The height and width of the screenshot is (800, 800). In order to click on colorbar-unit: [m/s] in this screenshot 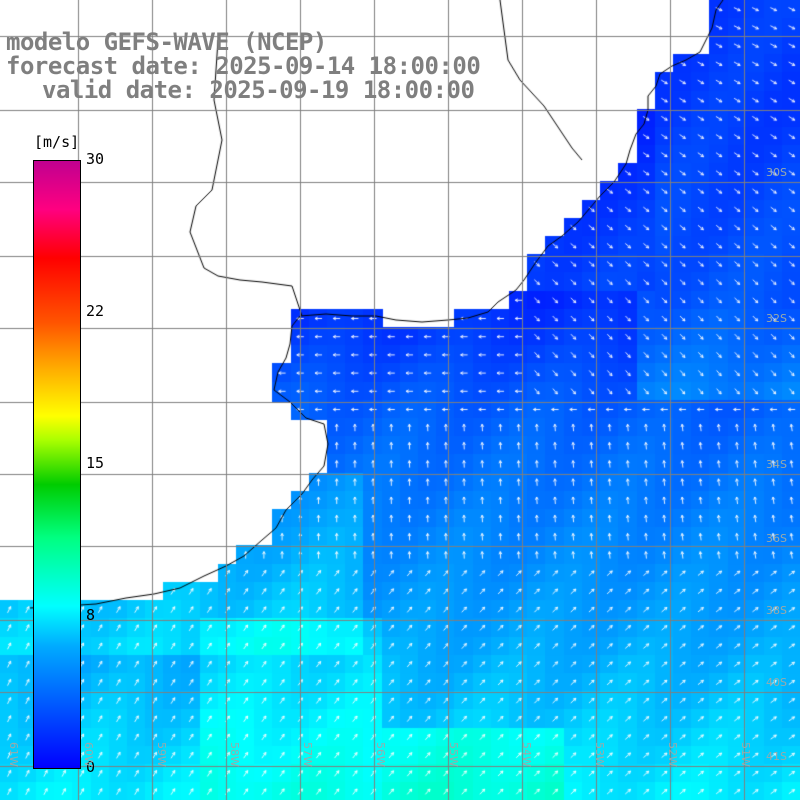, I will do `click(57, 142)`.